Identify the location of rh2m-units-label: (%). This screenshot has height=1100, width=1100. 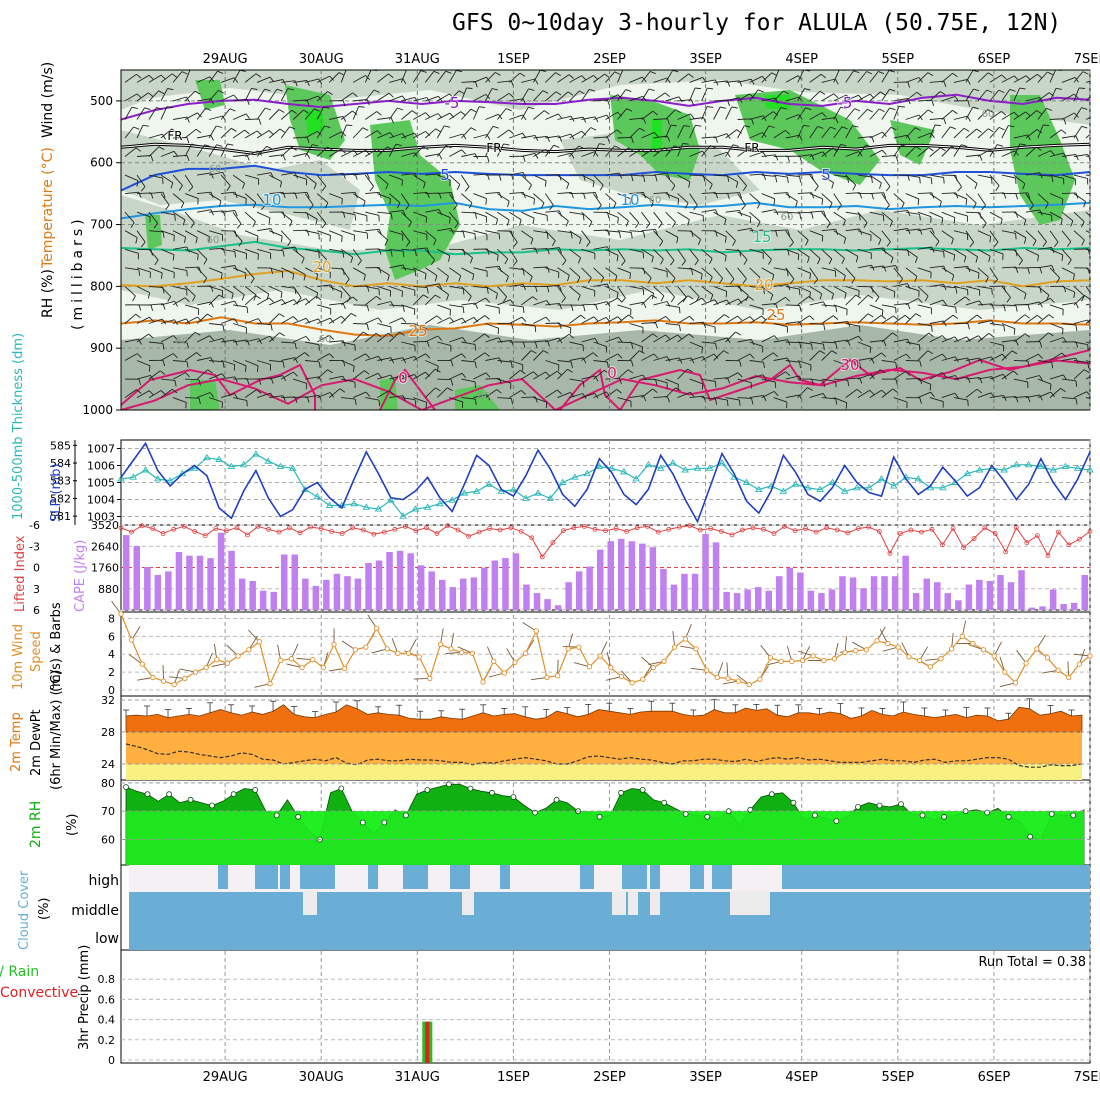
(72, 825).